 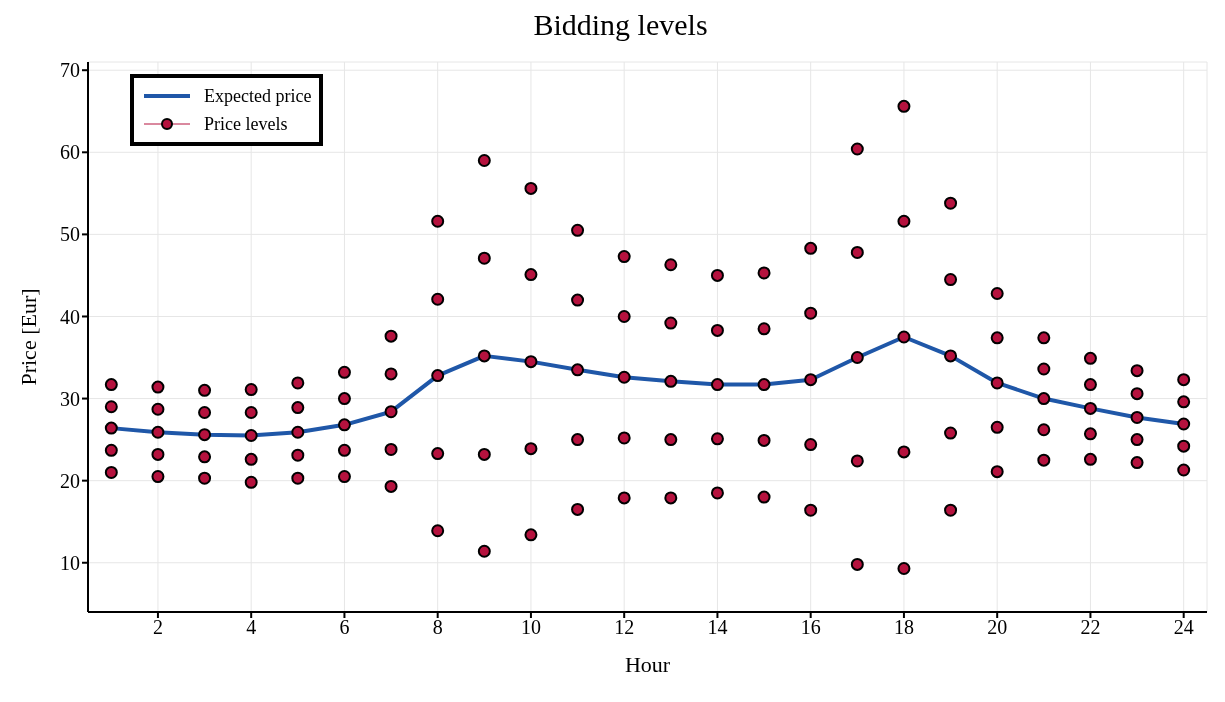 What do you see at coordinates (157, 627) in the screenshot?
I see `x-tick-label: 2` at bounding box center [157, 627].